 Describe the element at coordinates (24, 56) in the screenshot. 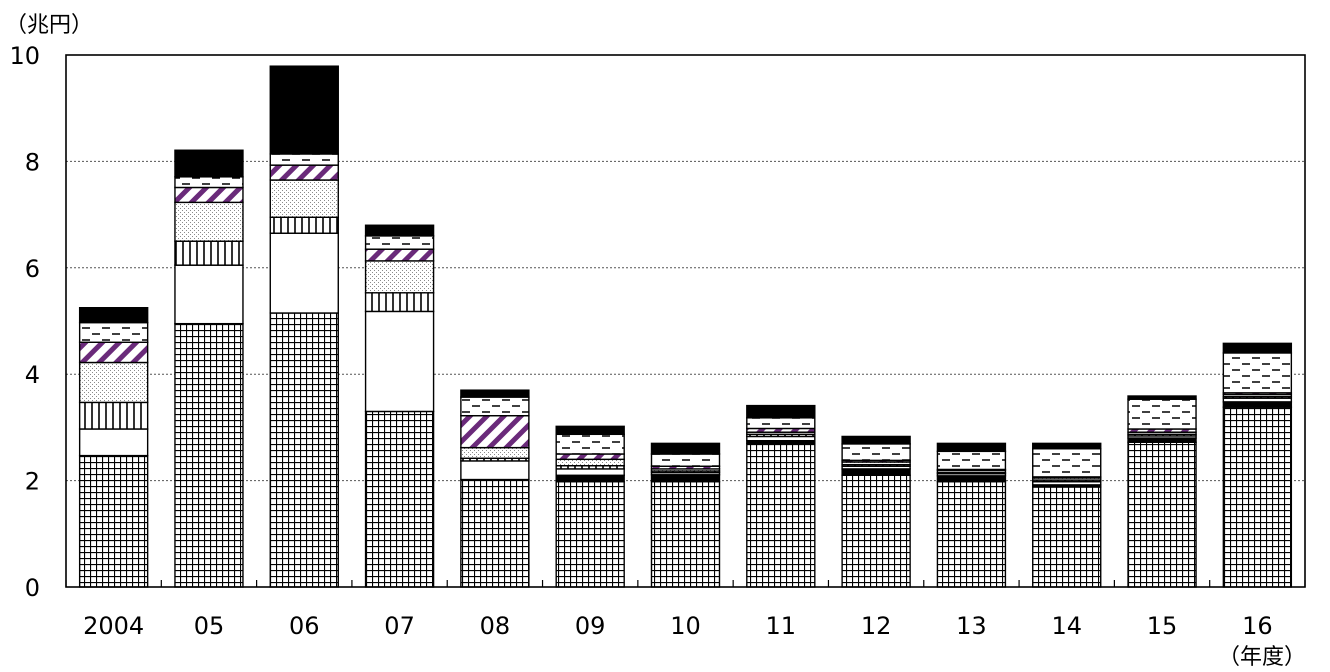

I see `y-tick-label: 10` at that location.